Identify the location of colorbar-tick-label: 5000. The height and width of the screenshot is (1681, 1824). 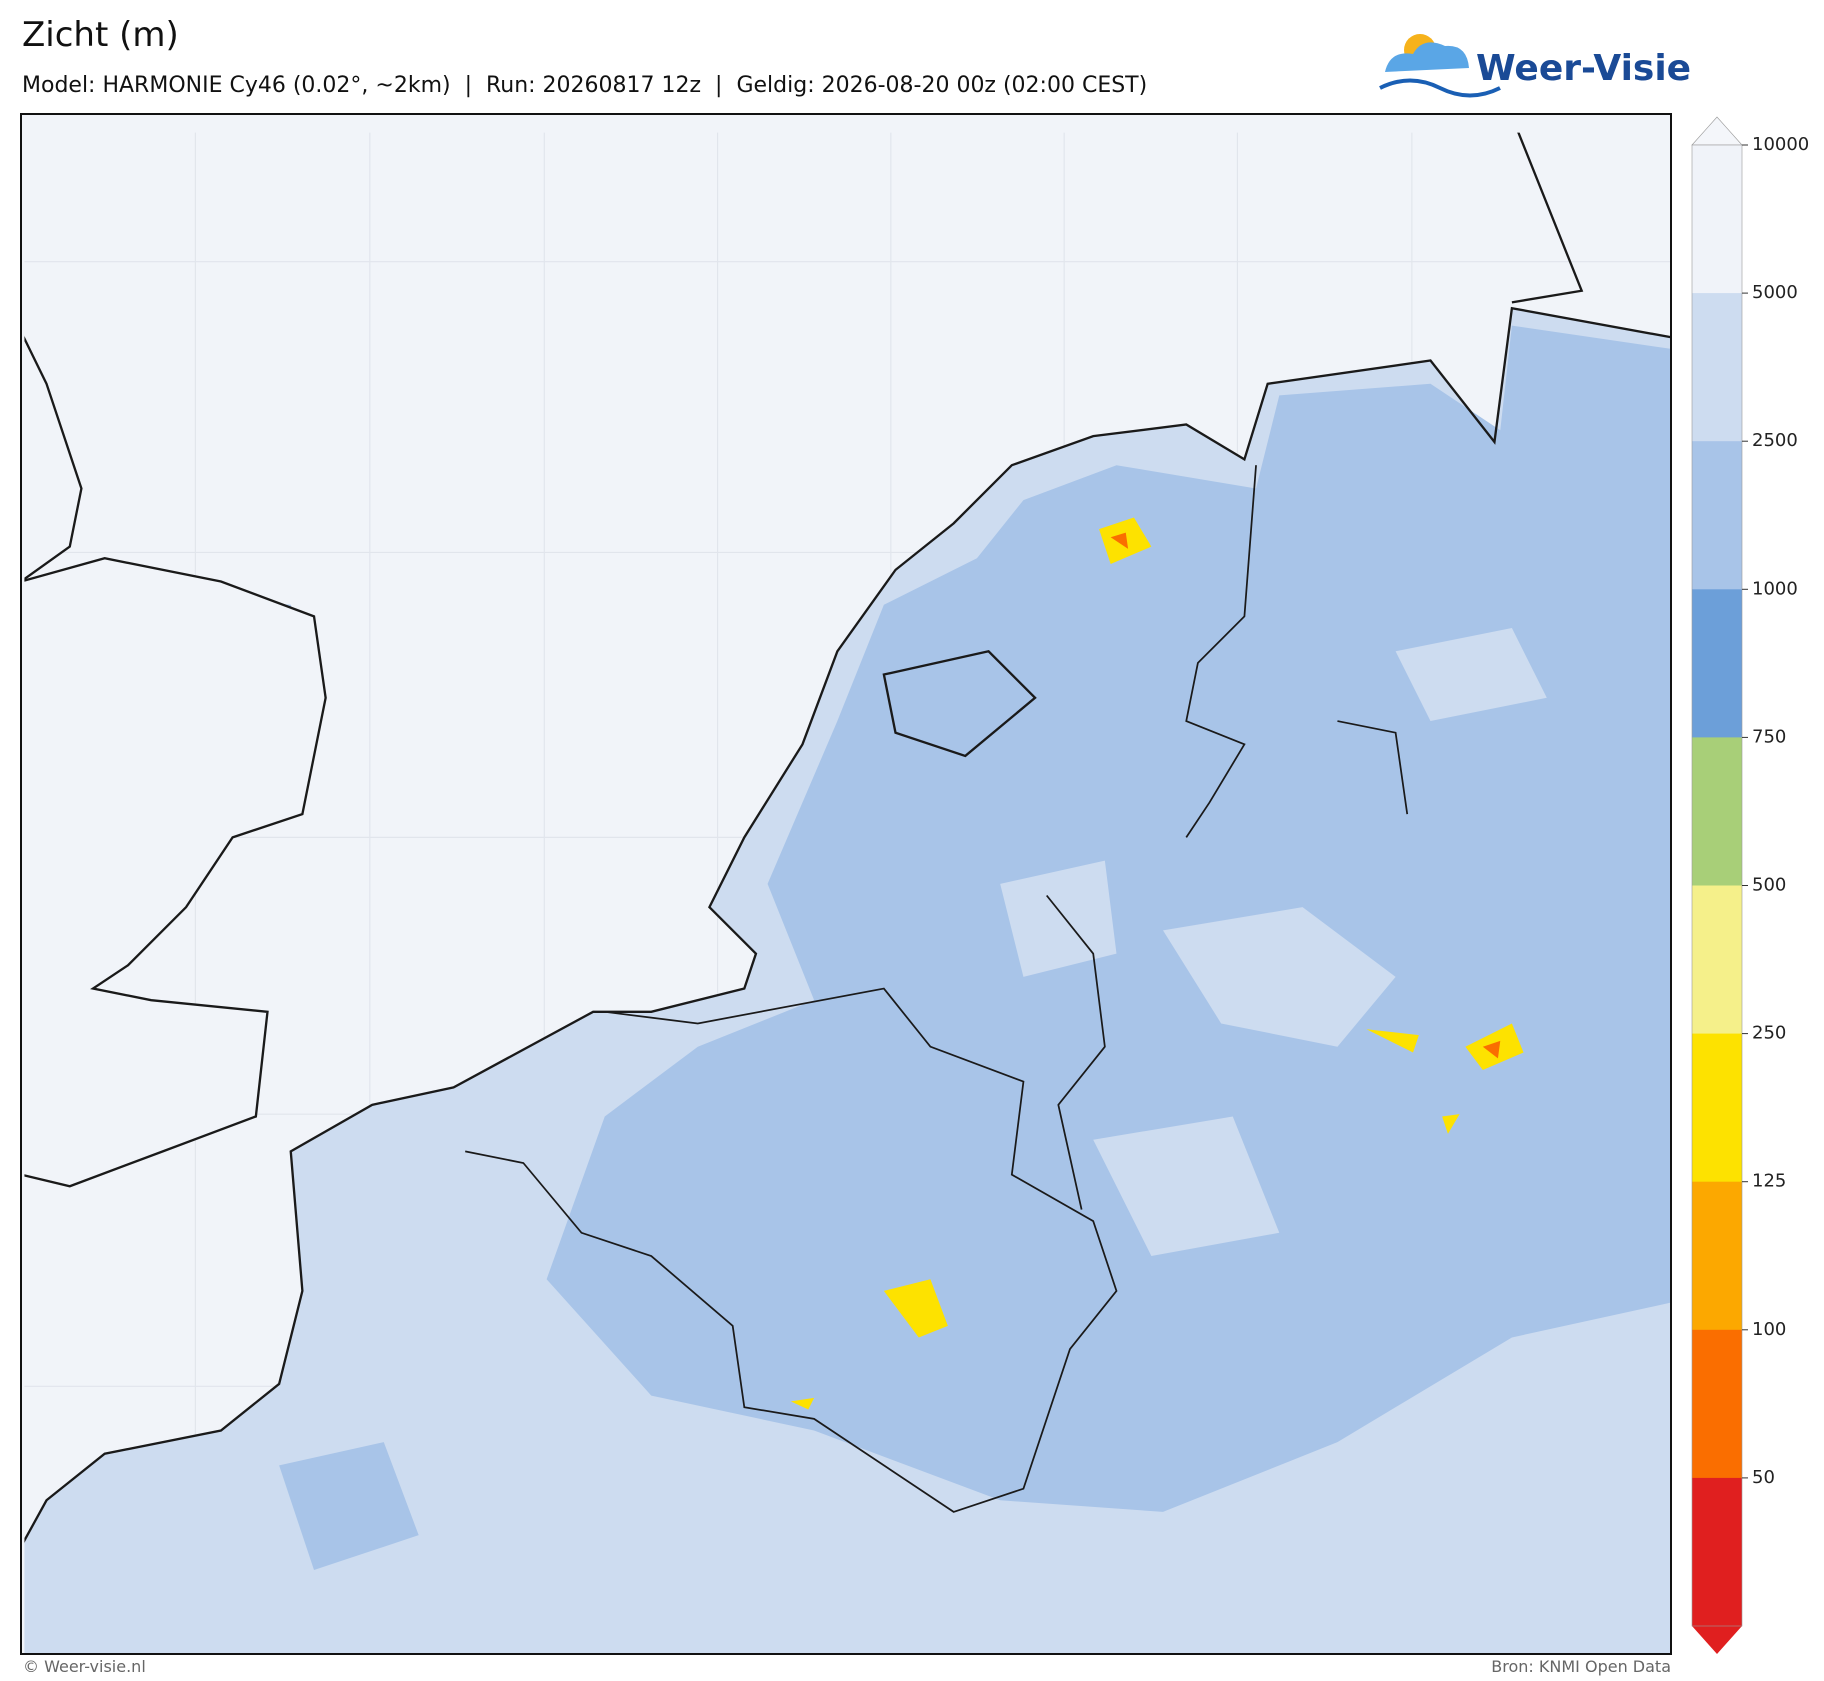
(1775, 292).